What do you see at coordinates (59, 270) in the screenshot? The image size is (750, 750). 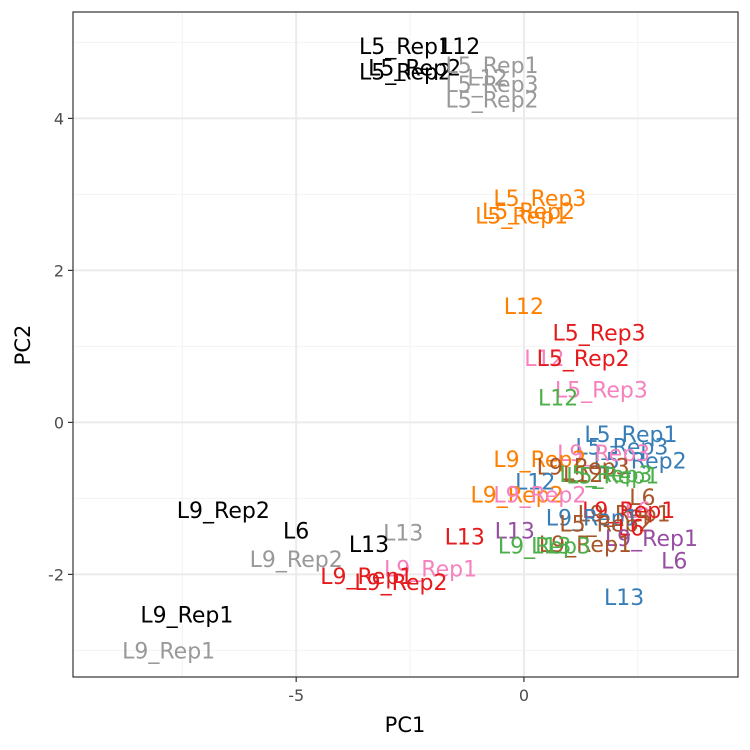 I see `y-tick-label: 2` at bounding box center [59, 270].